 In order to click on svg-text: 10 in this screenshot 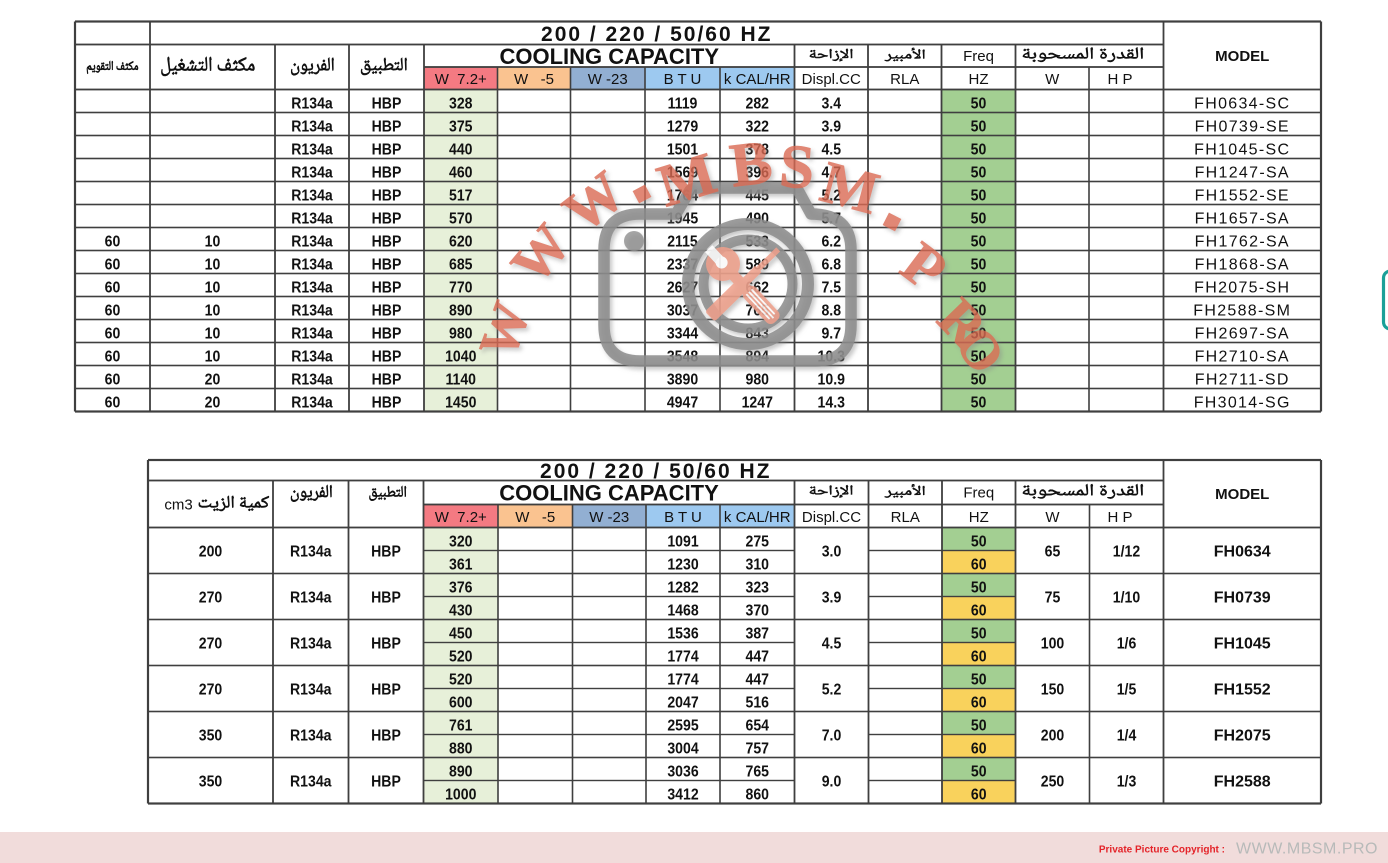, I will do `click(213, 288)`.